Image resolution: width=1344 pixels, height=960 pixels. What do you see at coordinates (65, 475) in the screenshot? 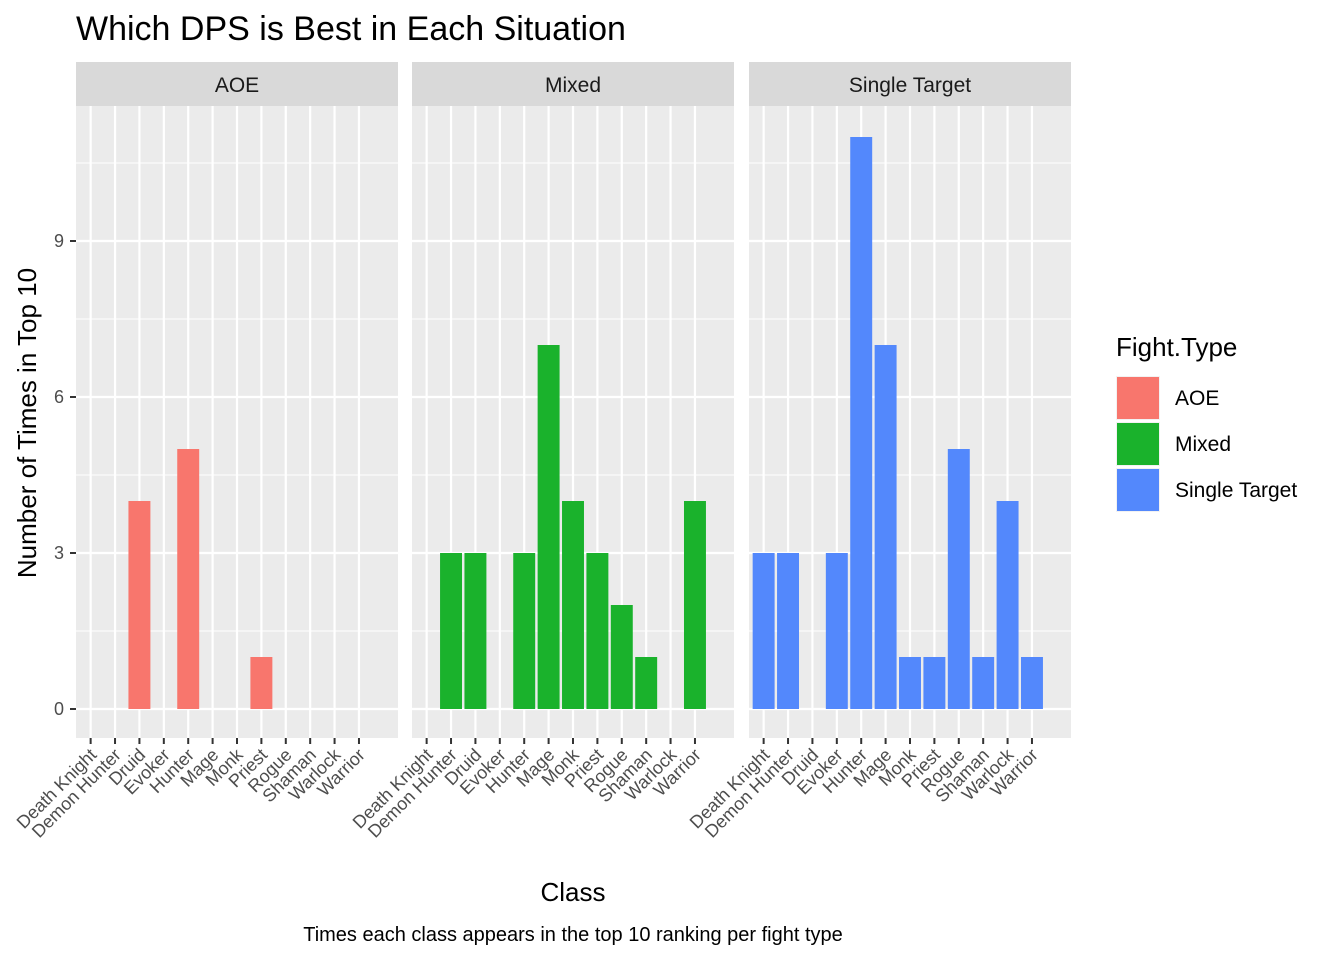
I see `y-axis: 0 3 6 9` at bounding box center [65, 475].